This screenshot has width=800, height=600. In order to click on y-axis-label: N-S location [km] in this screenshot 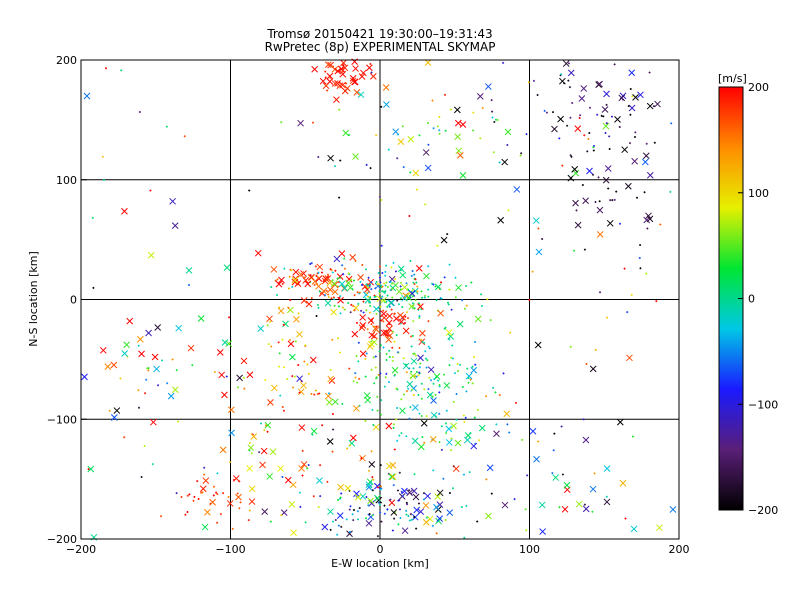, I will do `click(33, 299)`.